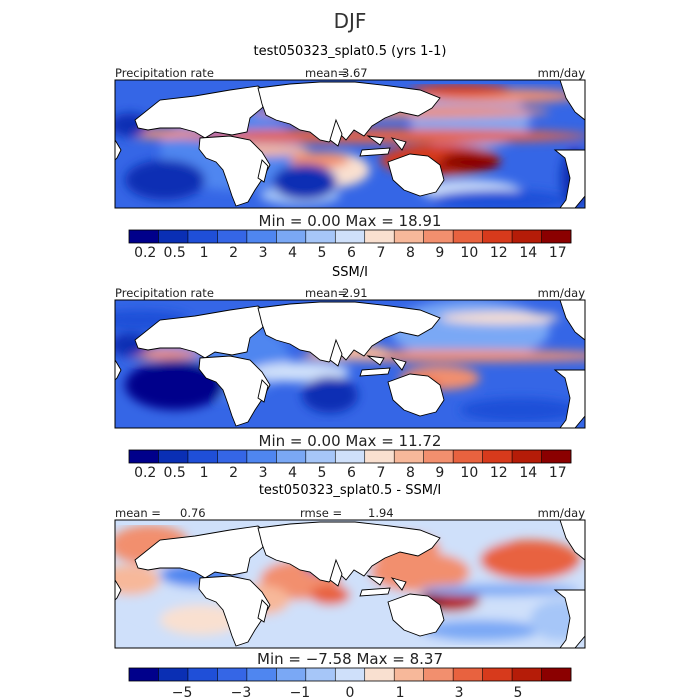 This screenshot has height=700, width=700. Describe the element at coordinates (528, 253) in the screenshot. I see `colorbar-tick-label: 14` at that location.